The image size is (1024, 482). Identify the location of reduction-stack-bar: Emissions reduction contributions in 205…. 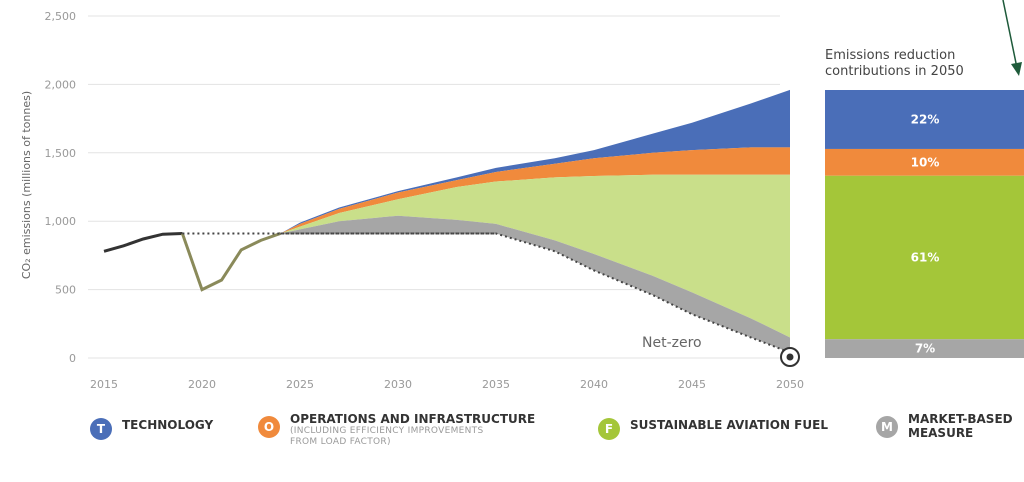
(924, 203).